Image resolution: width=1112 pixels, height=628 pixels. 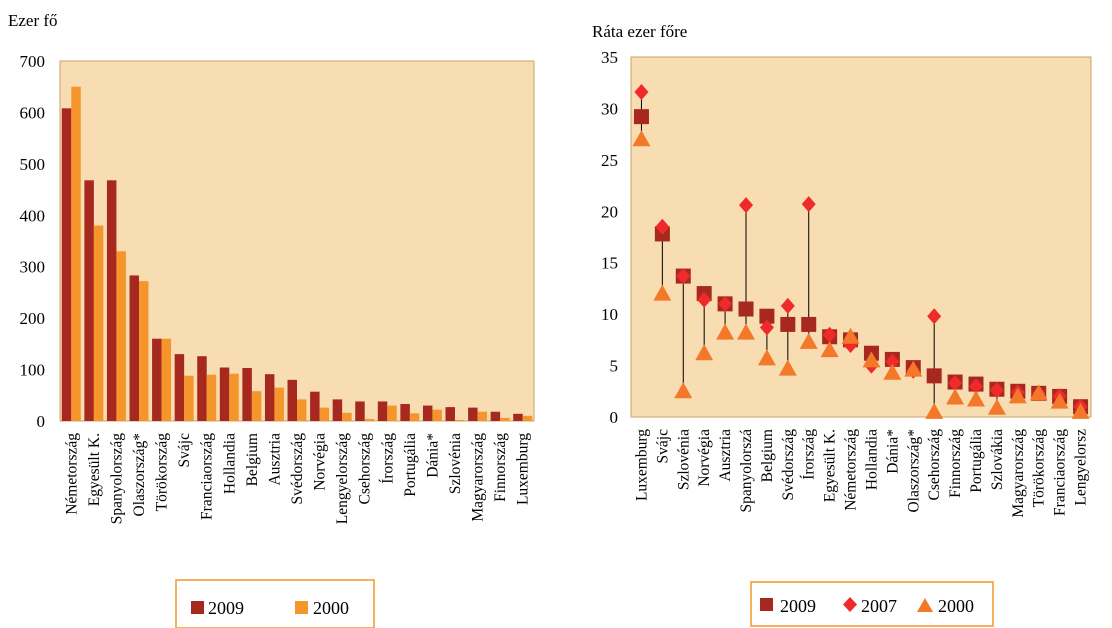 What do you see at coordinates (275, 603) in the screenshot?
I see `left-legend-box` at bounding box center [275, 603].